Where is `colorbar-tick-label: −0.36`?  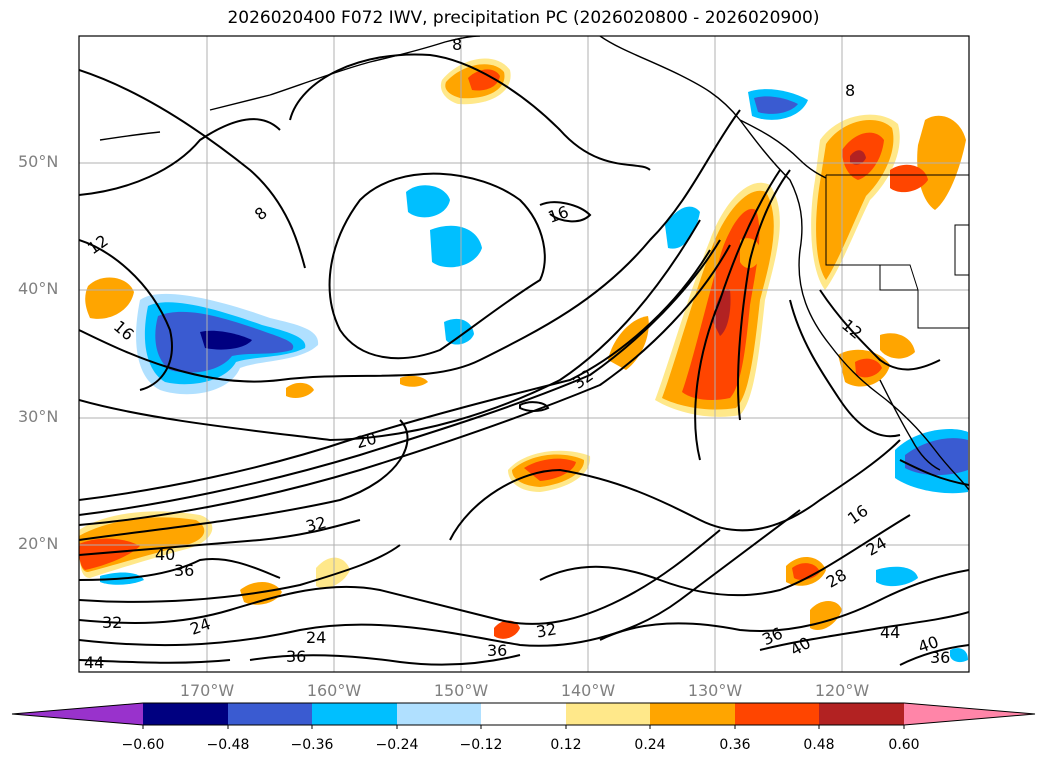
colorbar-tick-label: −0.36 is located at coordinates (312, 745).